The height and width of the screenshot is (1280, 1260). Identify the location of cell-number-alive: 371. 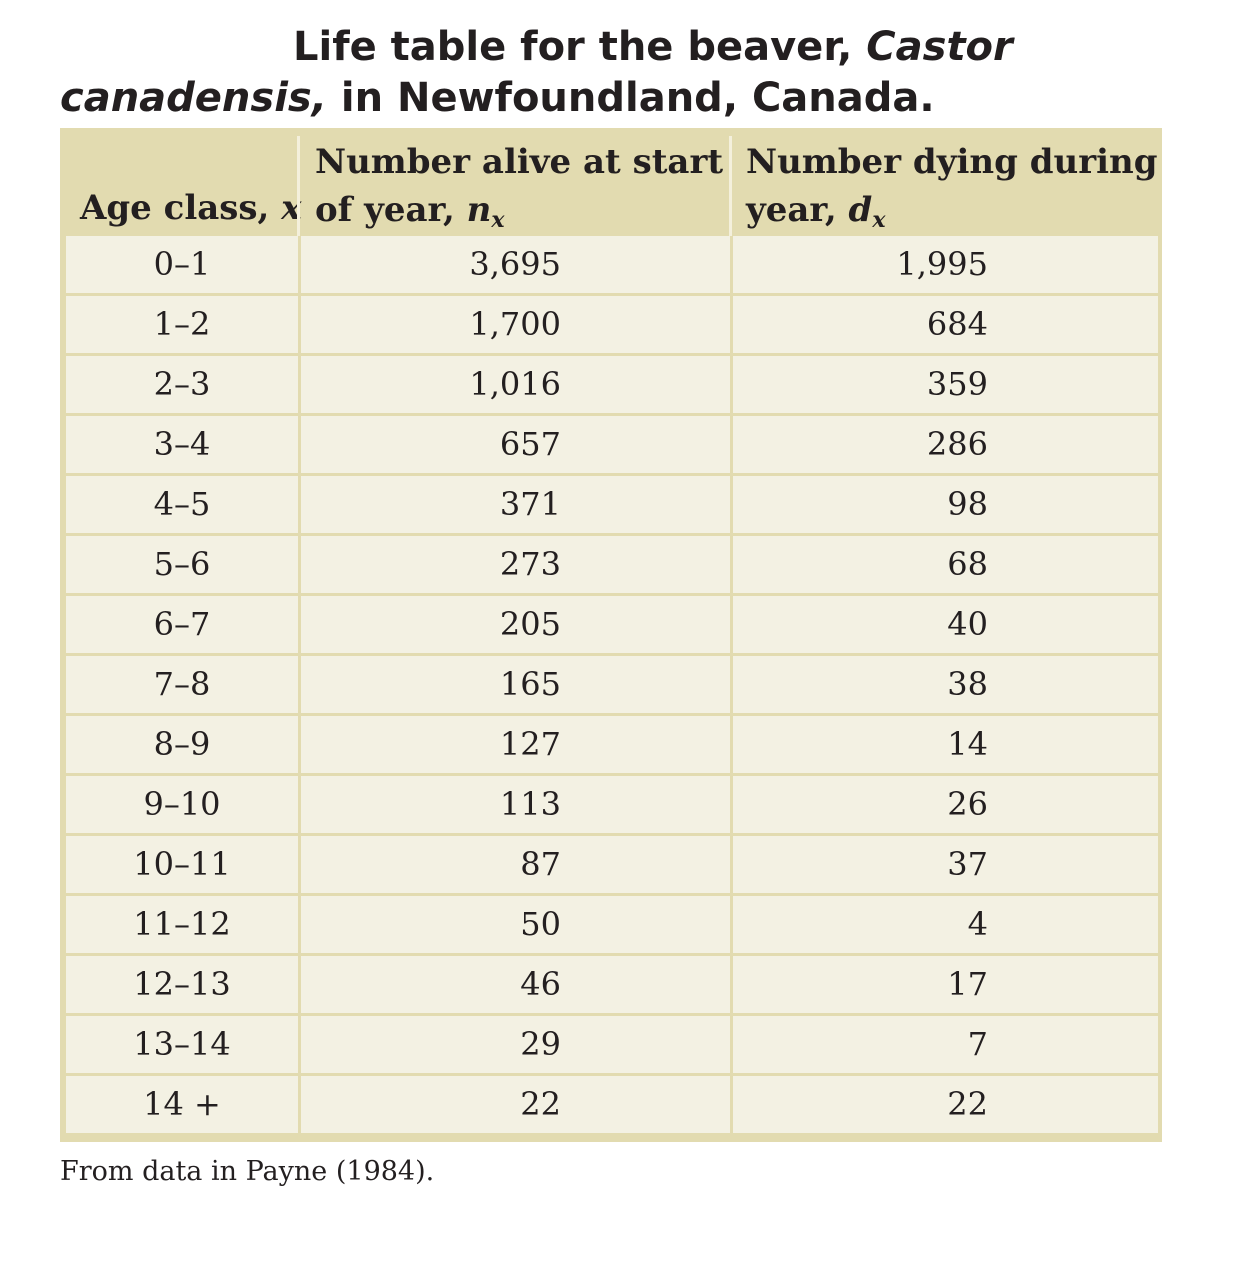
(530, 504).